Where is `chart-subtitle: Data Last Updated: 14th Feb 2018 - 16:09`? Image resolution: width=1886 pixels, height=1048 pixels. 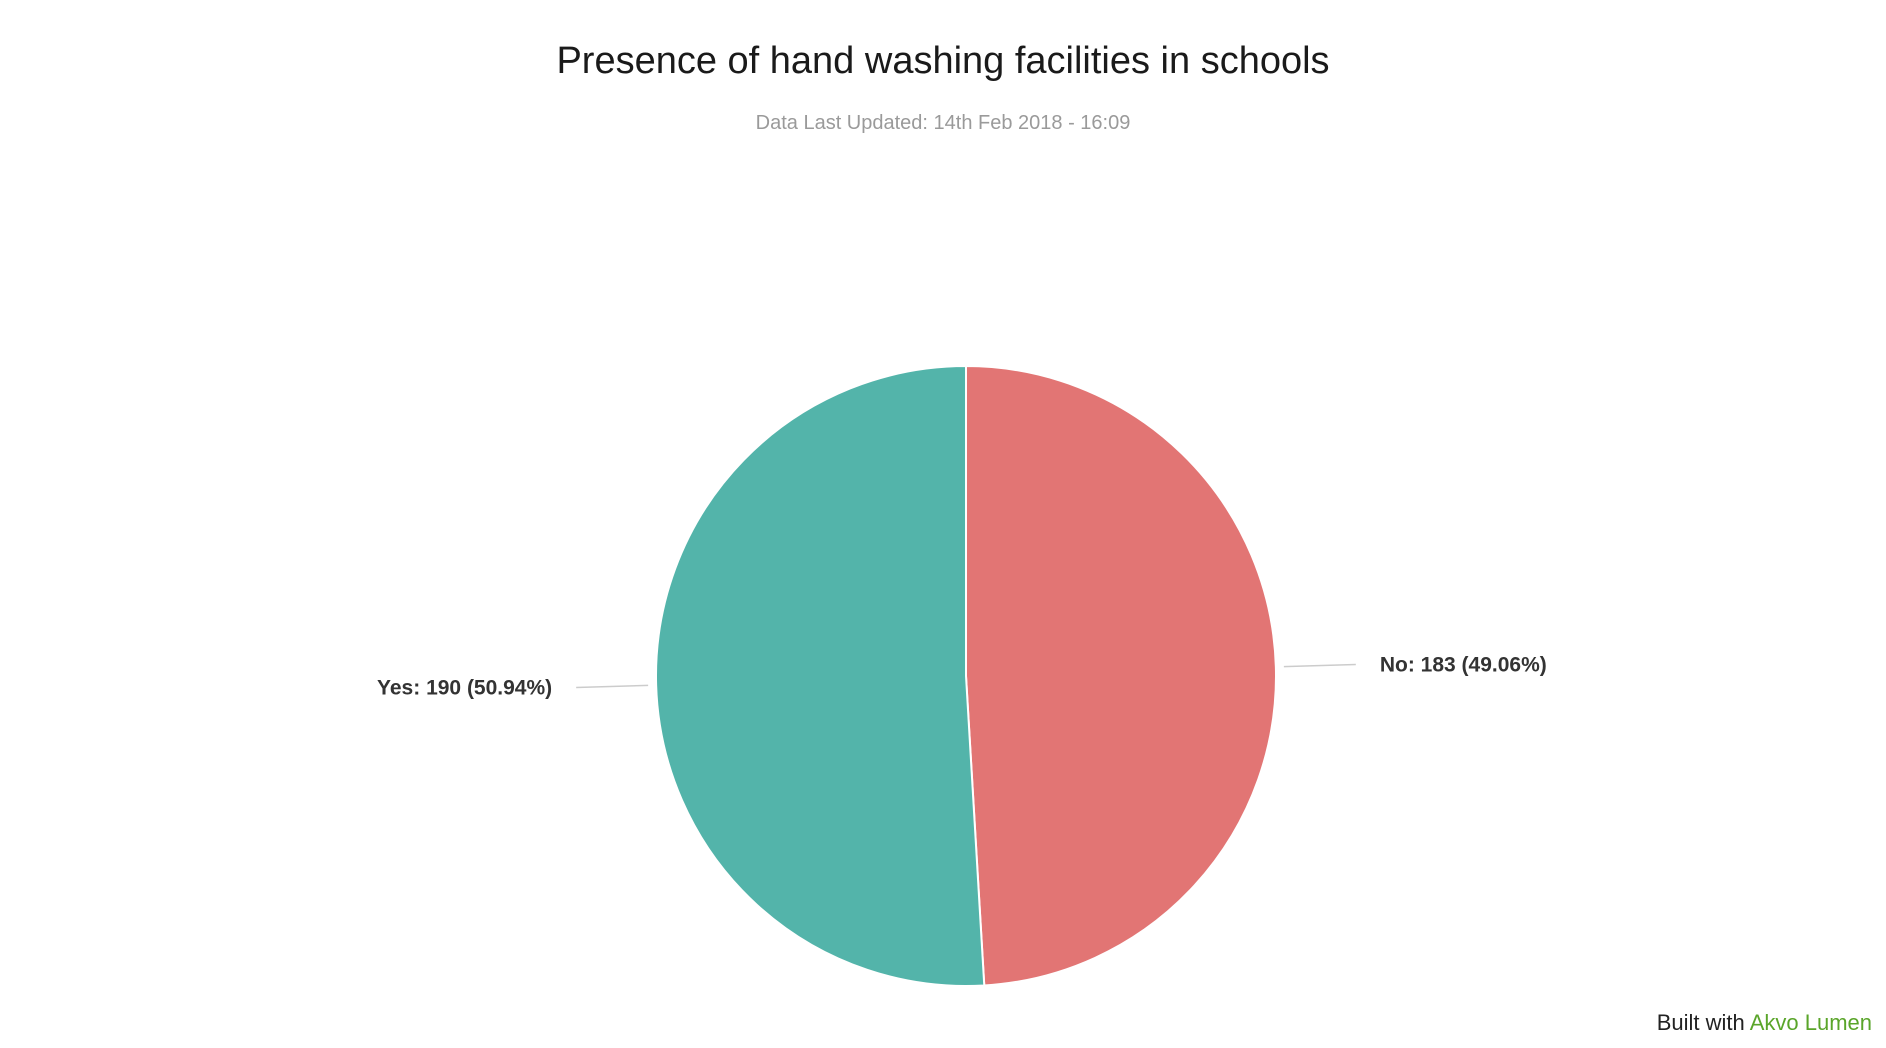 chart-subtitle: Data Last Updated: 14th Feb 2018 - 16:09 is located at coordinates (943, 123).